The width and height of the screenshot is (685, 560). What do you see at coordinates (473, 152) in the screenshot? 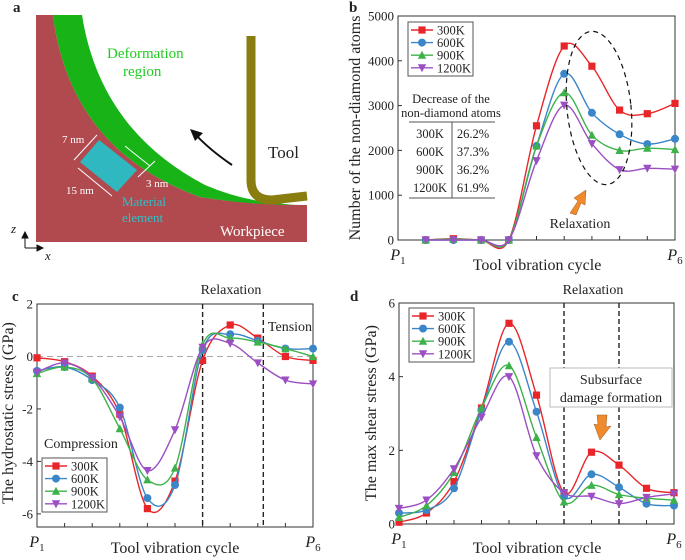
I see `table-cell-decrease: 37.3%` at bounding box center [473, 152].